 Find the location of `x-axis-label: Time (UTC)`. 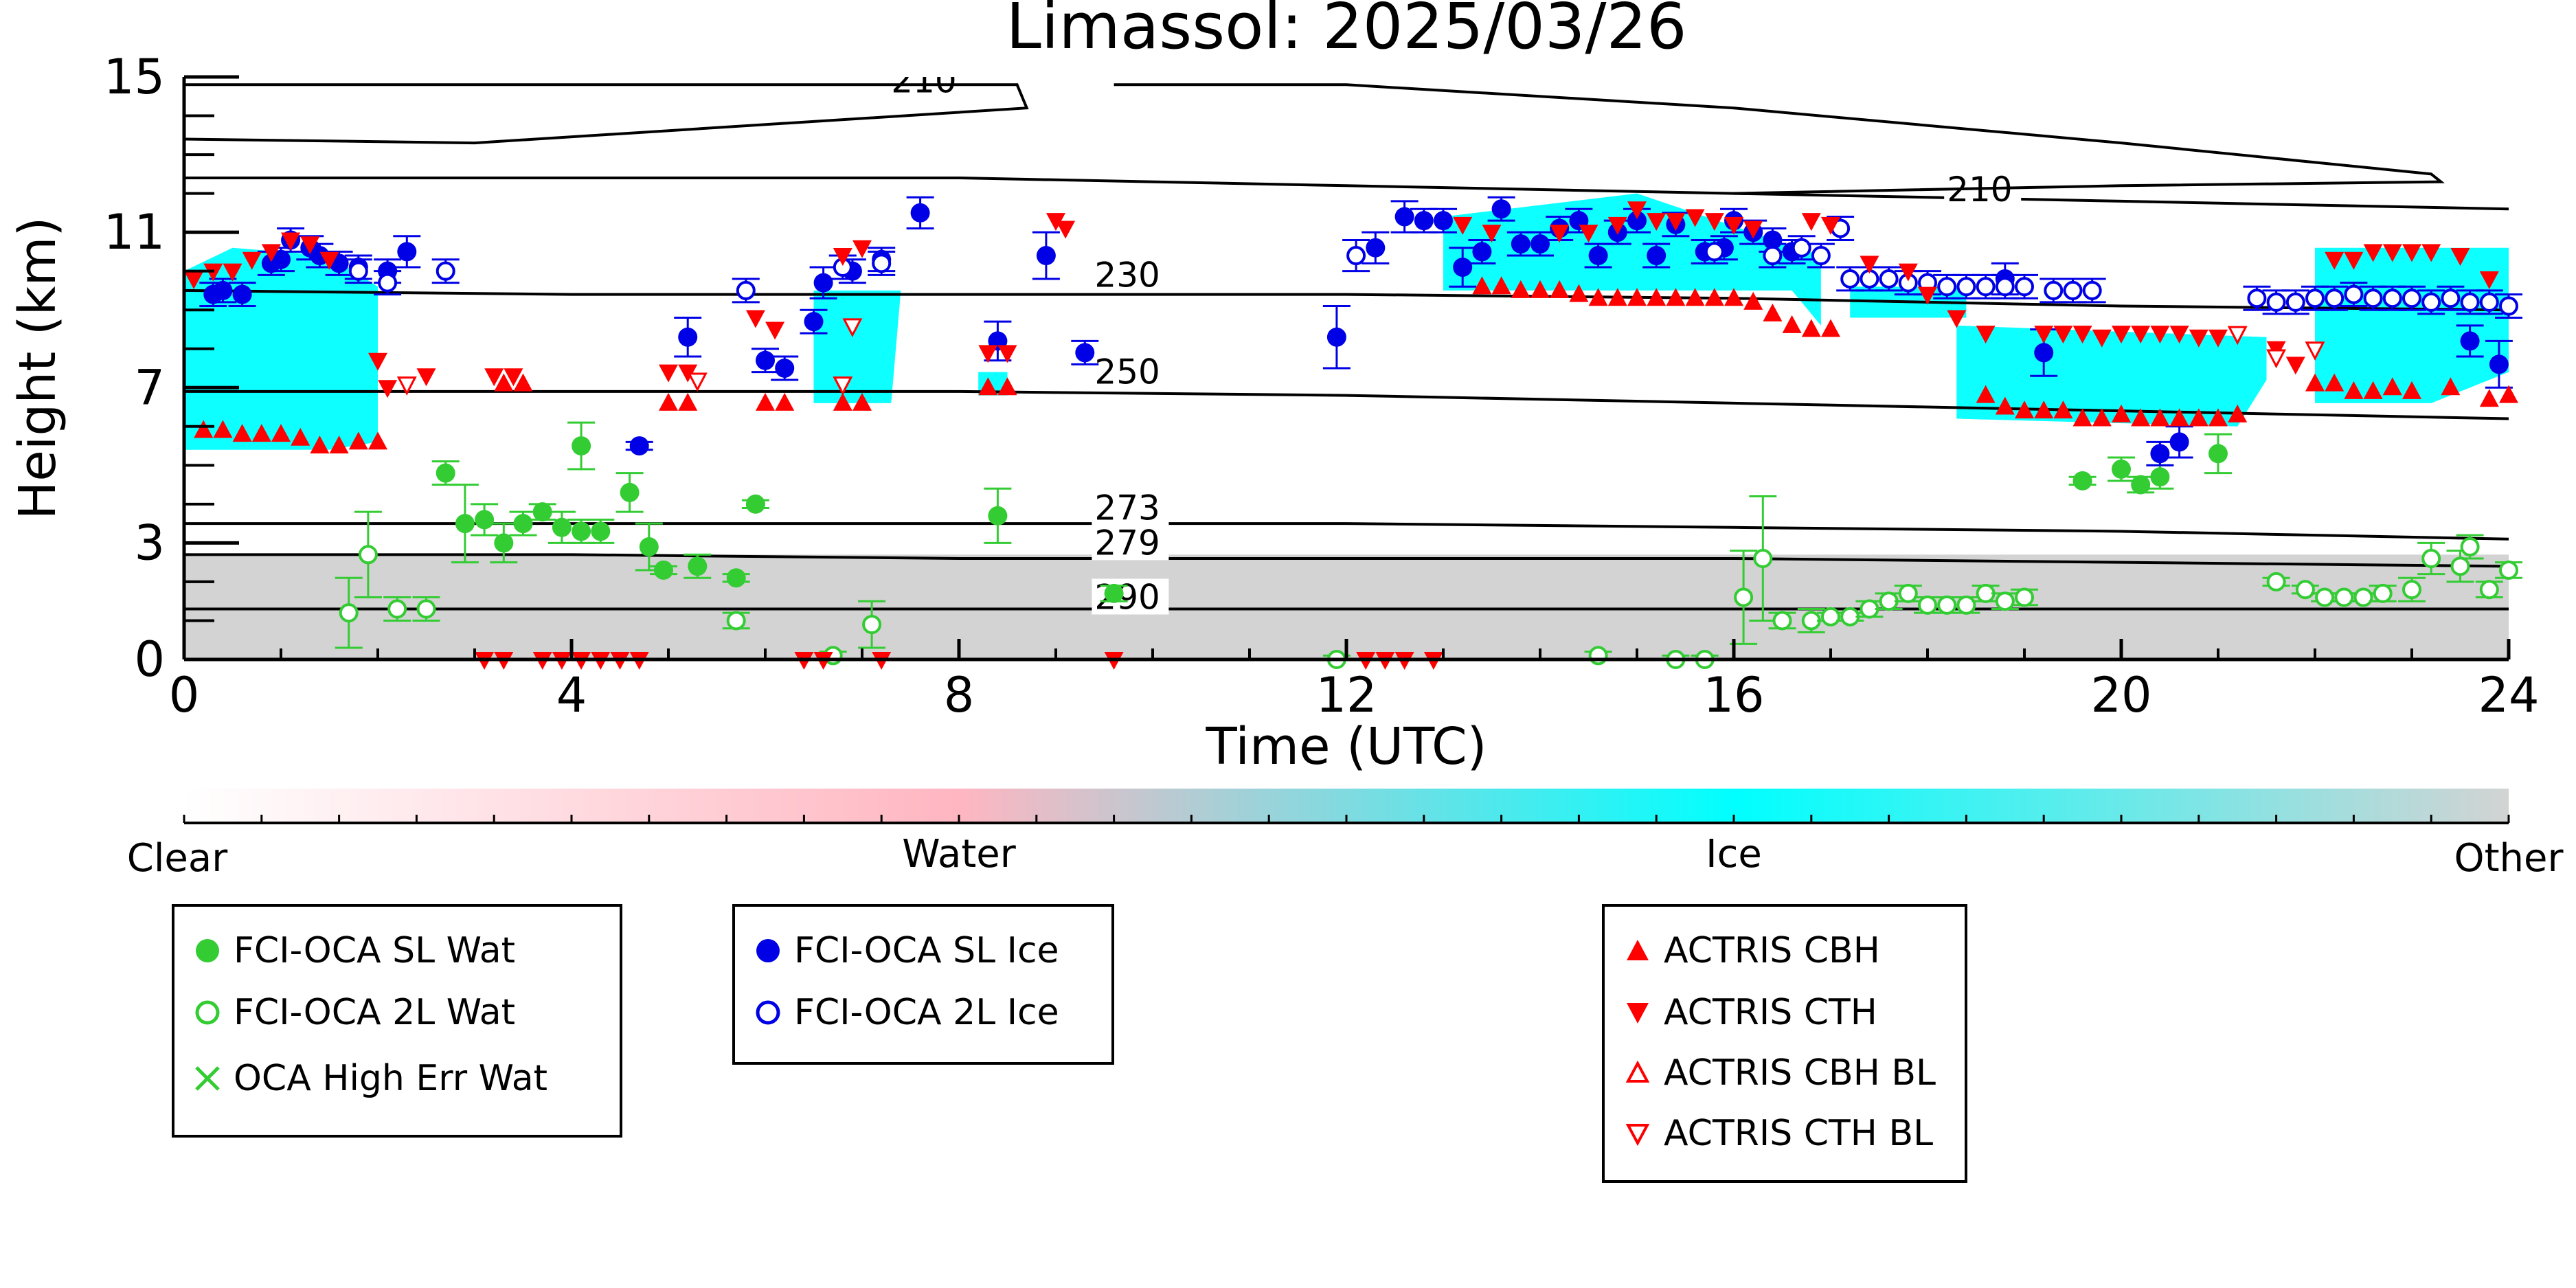

x-axis-label: Time (UTC) is located at coordinates (1346, 746).